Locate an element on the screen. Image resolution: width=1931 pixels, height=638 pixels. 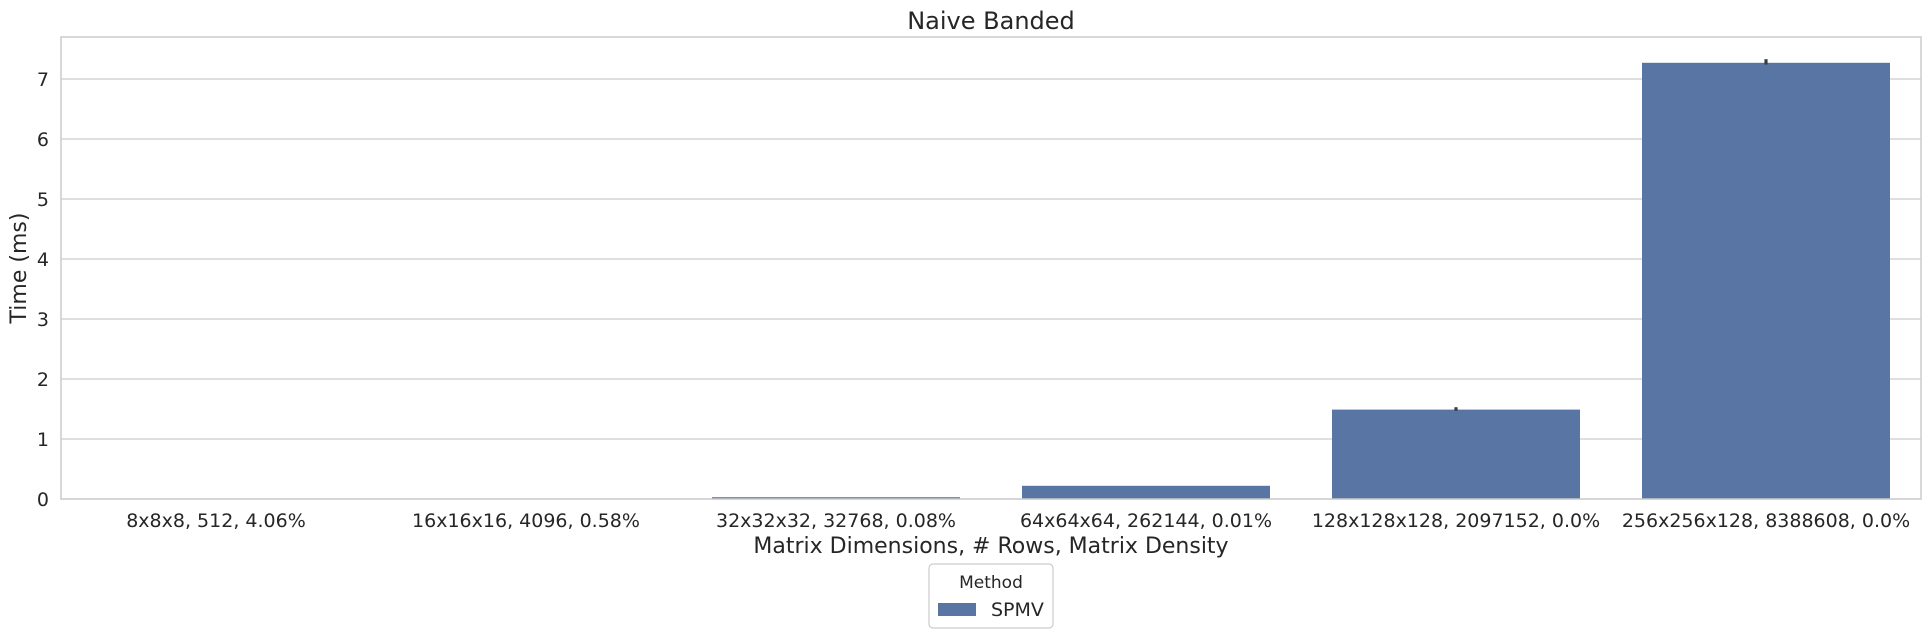
y-axis-label: Time (ms) is located at coordinates (19, 269).